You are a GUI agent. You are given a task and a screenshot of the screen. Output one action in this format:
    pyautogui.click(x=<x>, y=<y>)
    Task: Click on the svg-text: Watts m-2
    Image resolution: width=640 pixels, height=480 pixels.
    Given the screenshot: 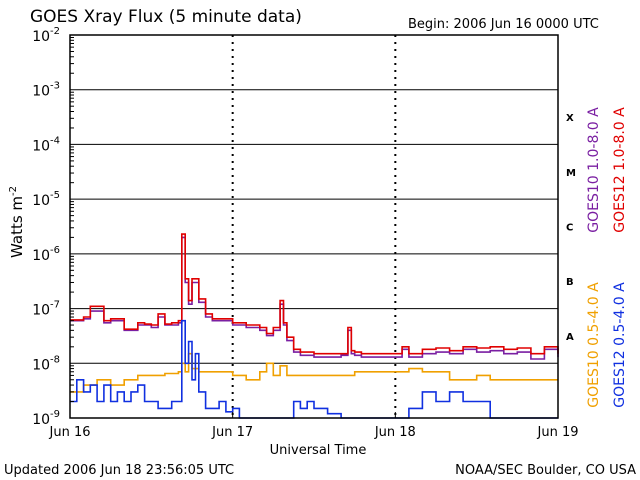 What is the action you would take?
    pyautogui.click(x=17, y=222)
    